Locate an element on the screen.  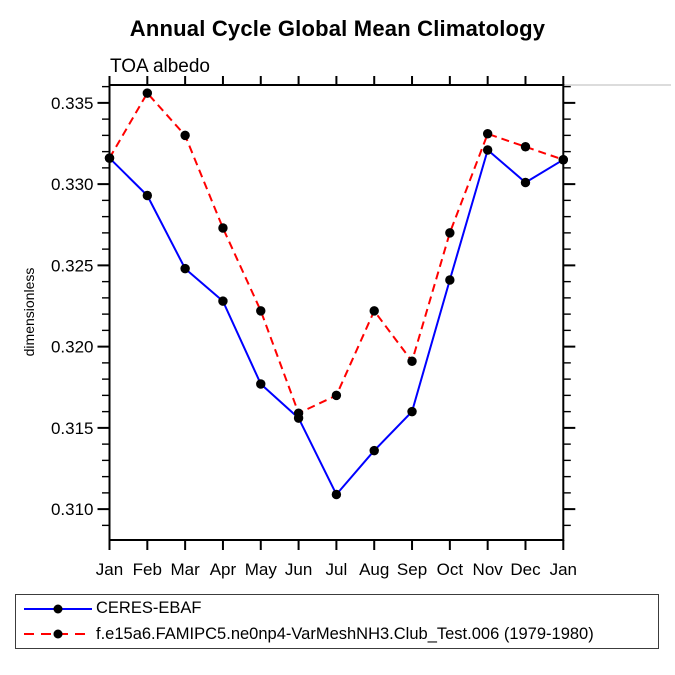
chart-title: Annual Cycle Global Mean Climatology is located at coordinates (337, 28).